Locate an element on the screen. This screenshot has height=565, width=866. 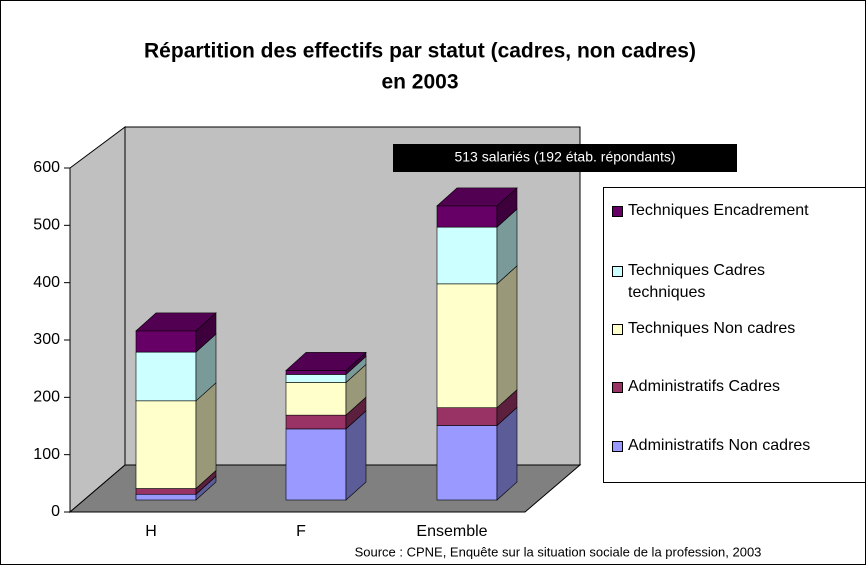
legend-item: Administratifs Non cadres is located at coordinates (739, 446).